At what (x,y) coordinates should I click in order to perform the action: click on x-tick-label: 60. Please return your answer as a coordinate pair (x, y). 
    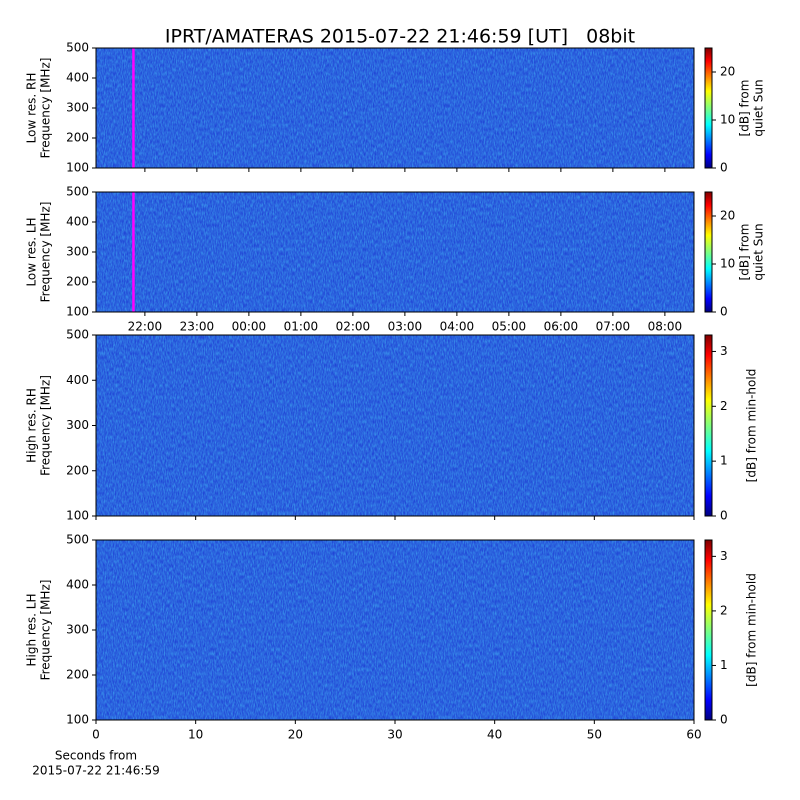
    Looking at the image, I should click on (693, 735).